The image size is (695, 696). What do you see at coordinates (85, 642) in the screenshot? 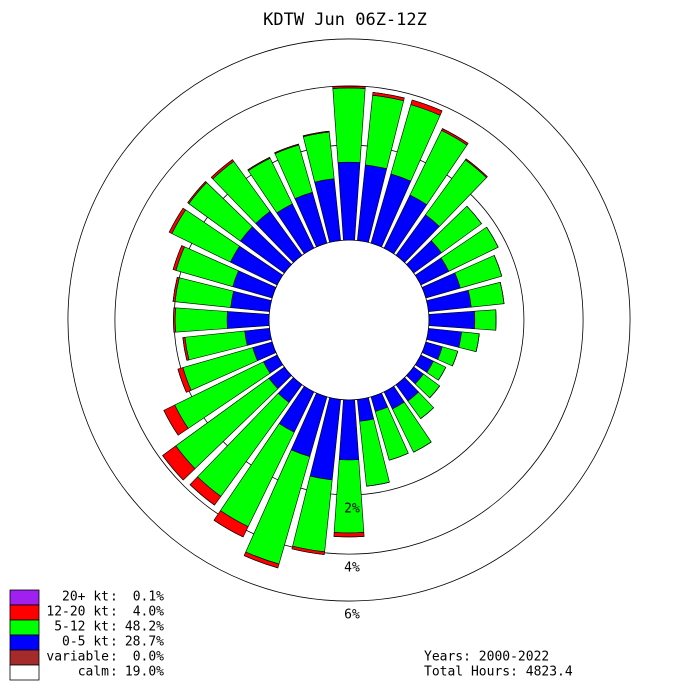
I see `legend-label: 0-5 kt` at bounding box center [85, 642].